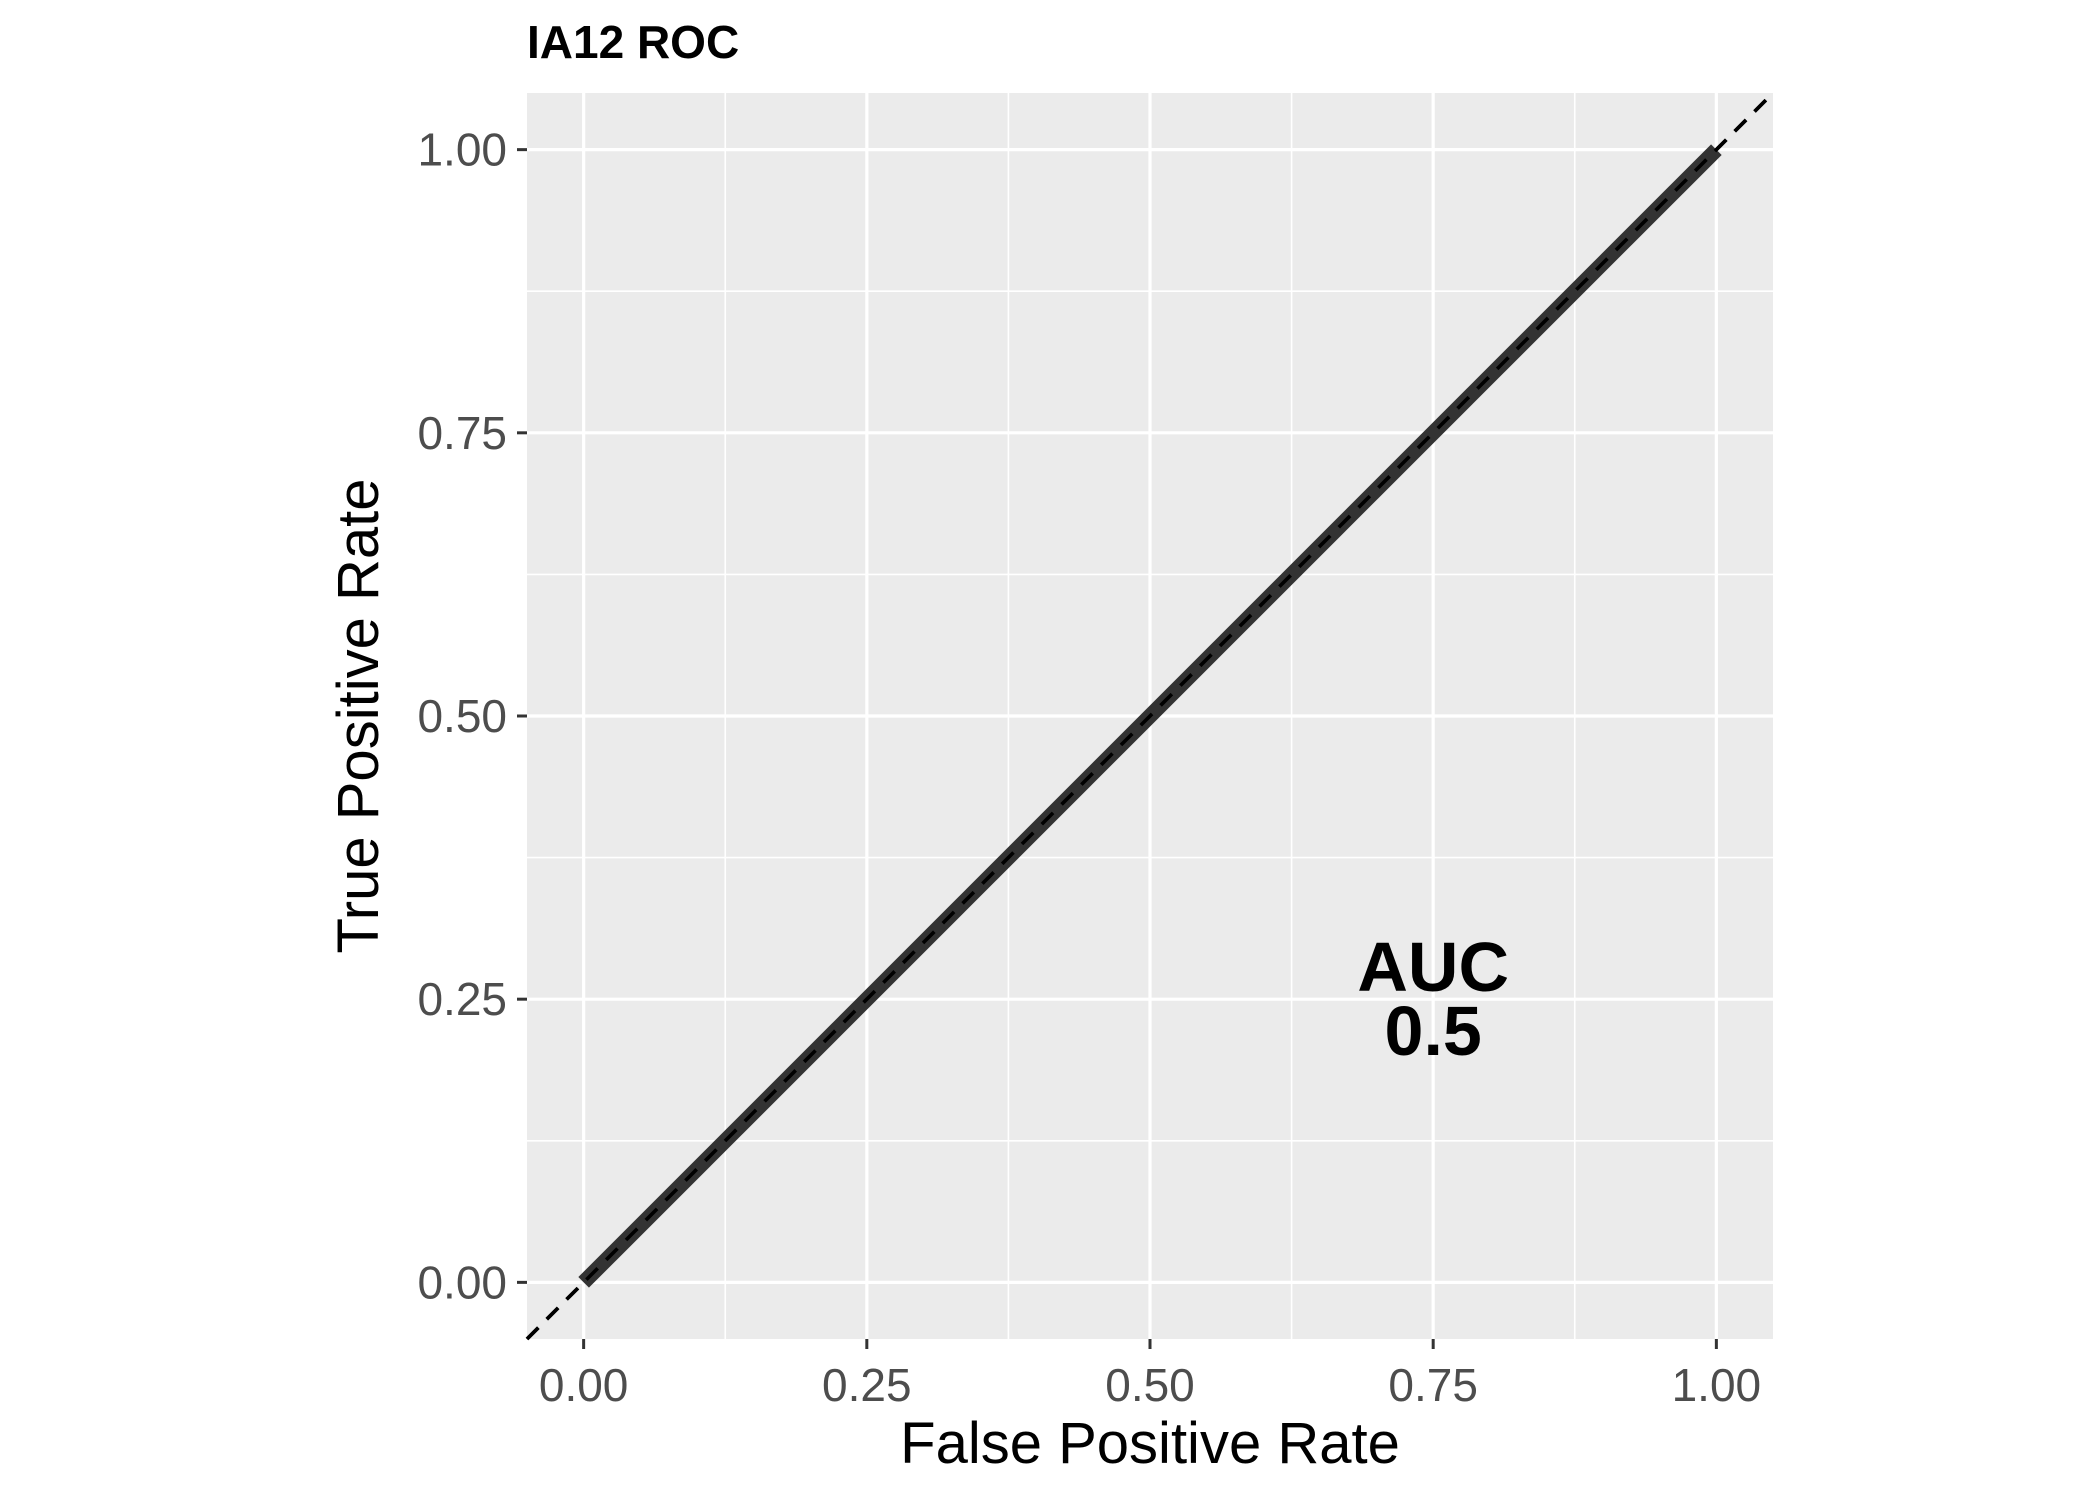  Describe the element at coordinates (1433, 967) in the screenshot. I see `auc-annotation-line: AUC` at that location.